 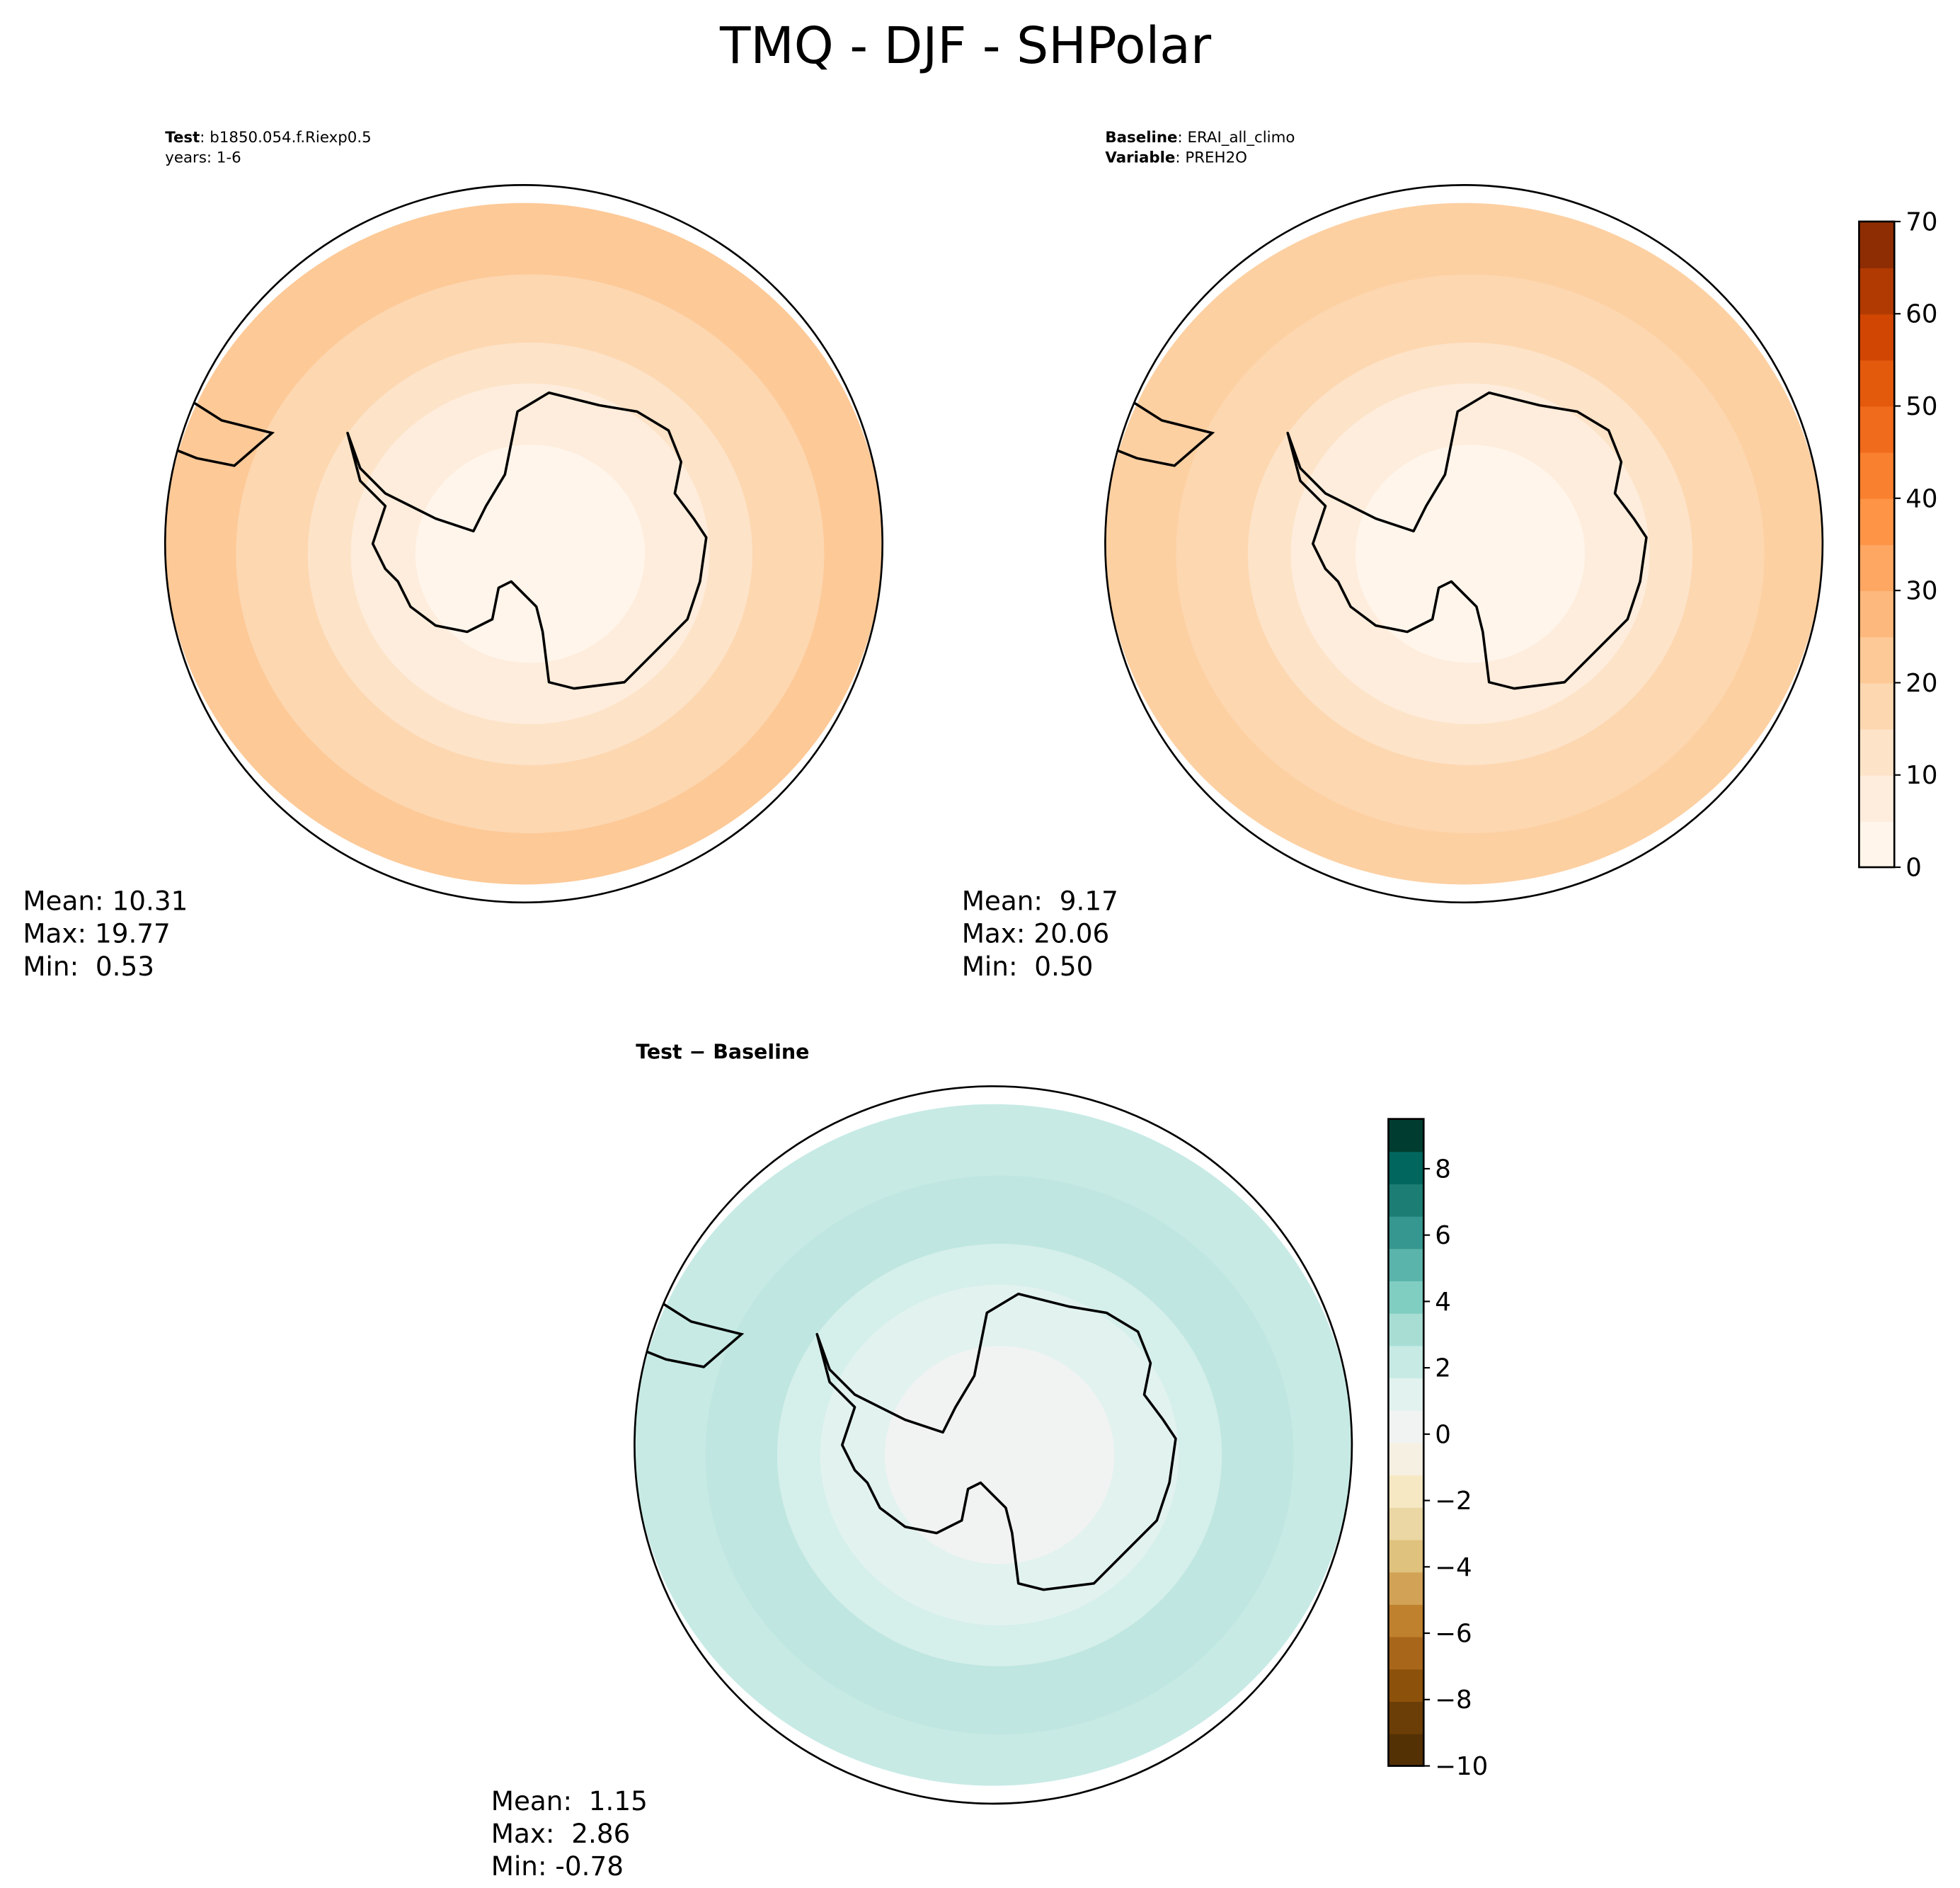 What do you see at coordinates (1443, 1369) in the screenshot?
I see `colorbar-tick-label: 2` at bounding box center [1443, 1369].